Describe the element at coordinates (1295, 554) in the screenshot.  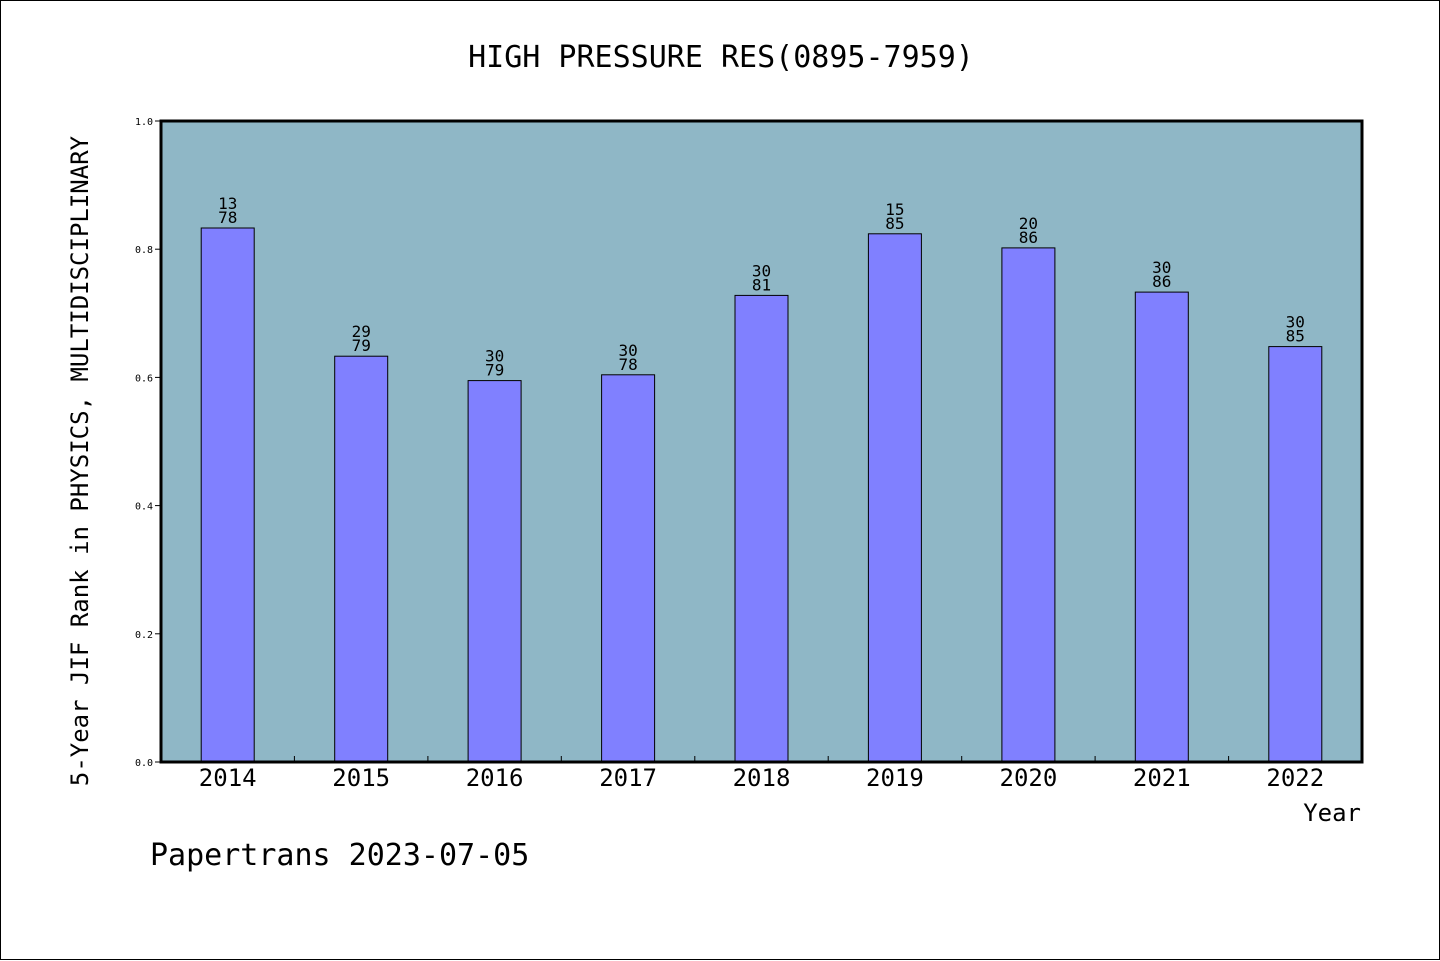
I see `bar-2022` at that location.